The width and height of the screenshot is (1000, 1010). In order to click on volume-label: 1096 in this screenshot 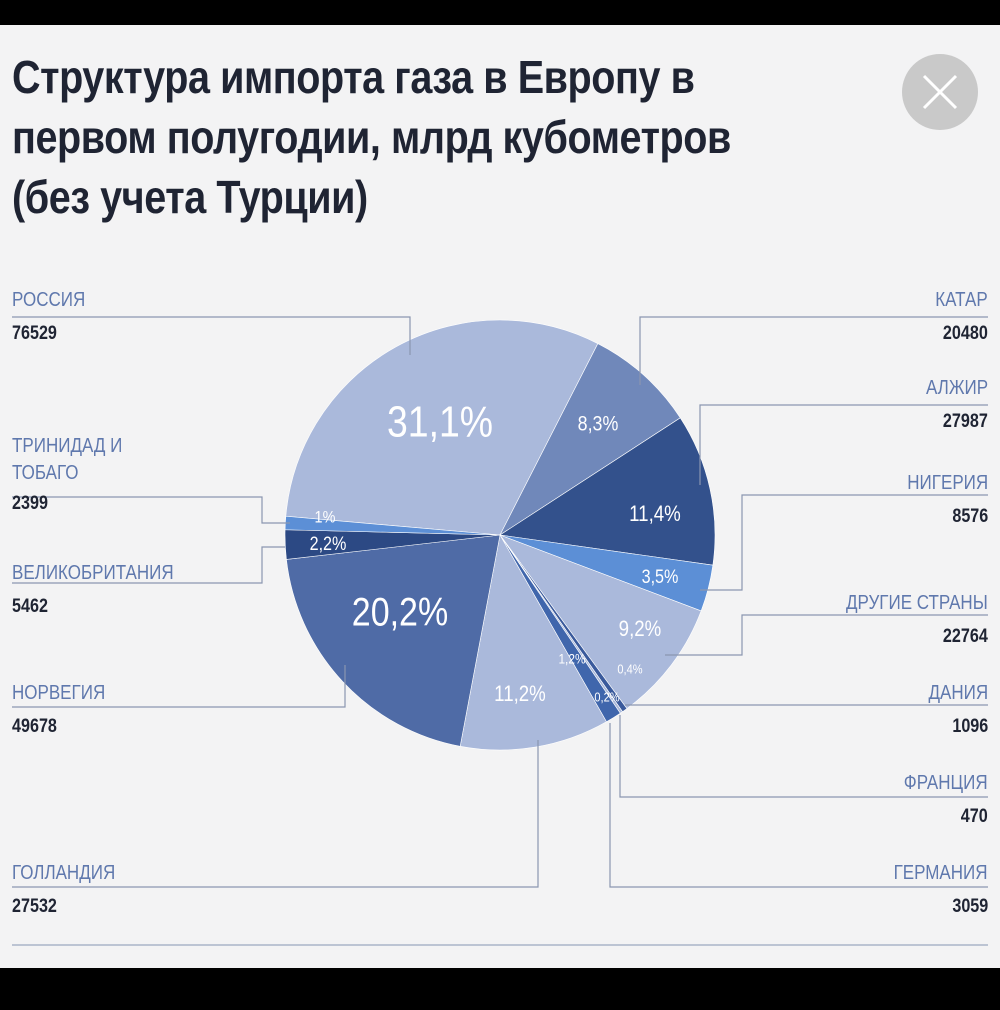, I will do `click(970, 726)`.